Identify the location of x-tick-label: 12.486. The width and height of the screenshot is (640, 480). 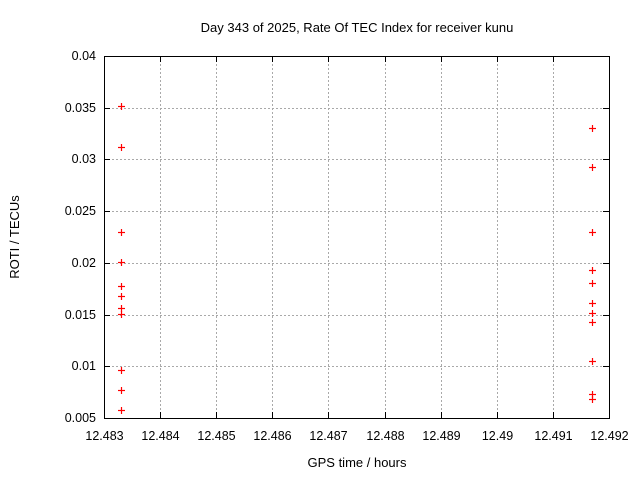
(272, 436).